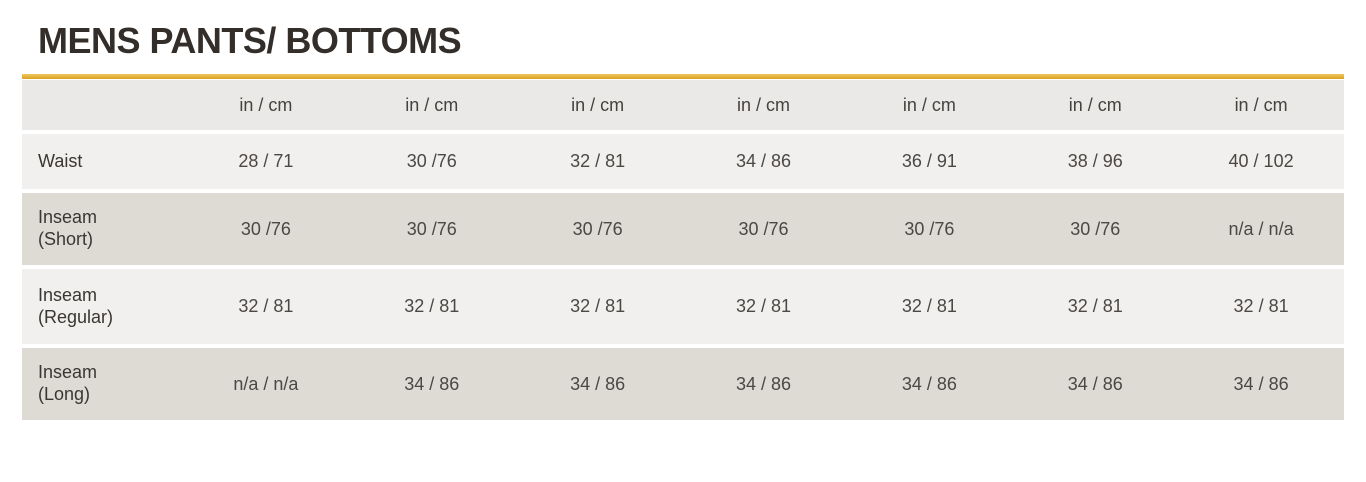  Describe the element at coordinates (929, 161) in the screenshot. I see `size-cell: 36 / 91` at that location.